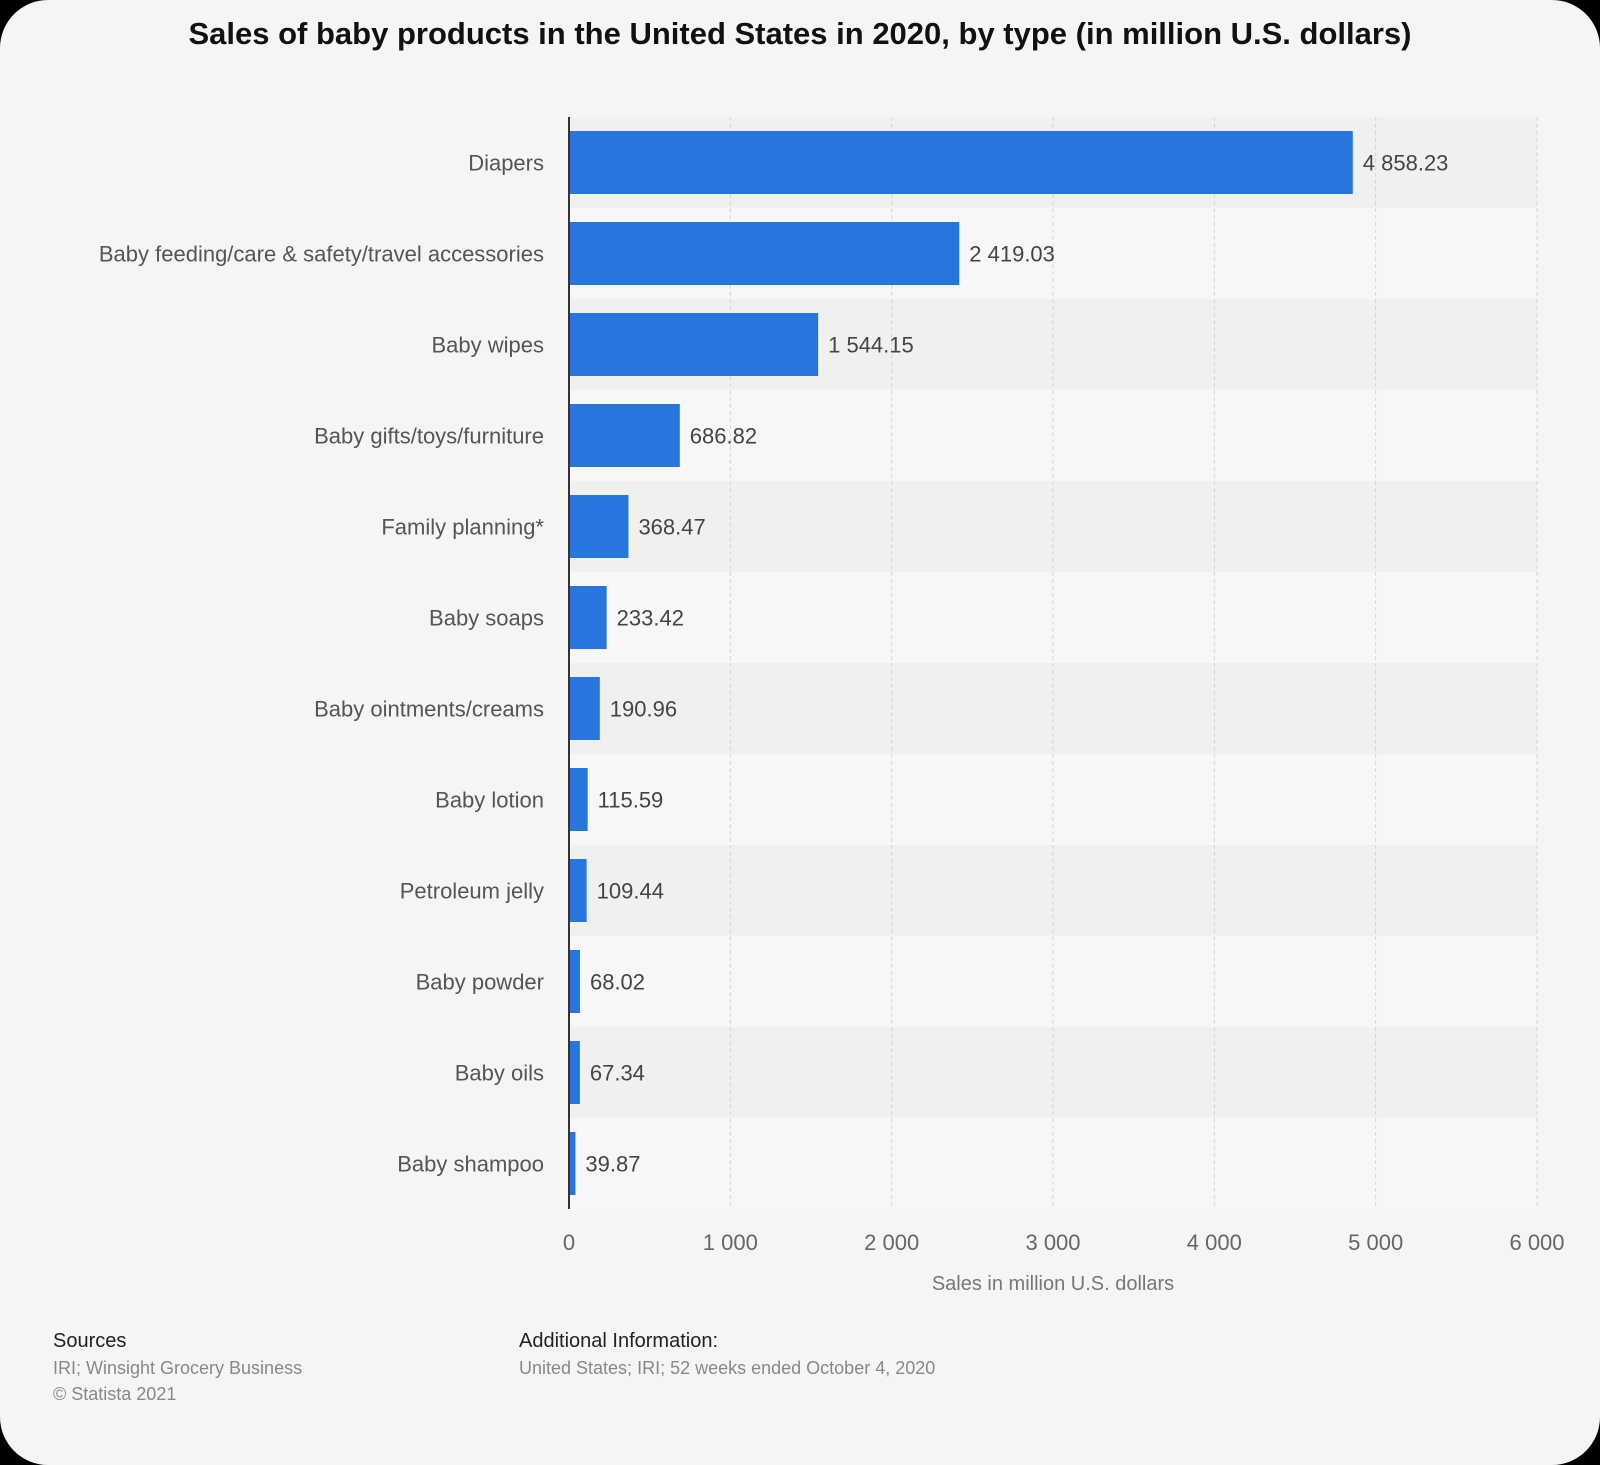  I want to click on value-label: 39.87, so click(612, 1164).